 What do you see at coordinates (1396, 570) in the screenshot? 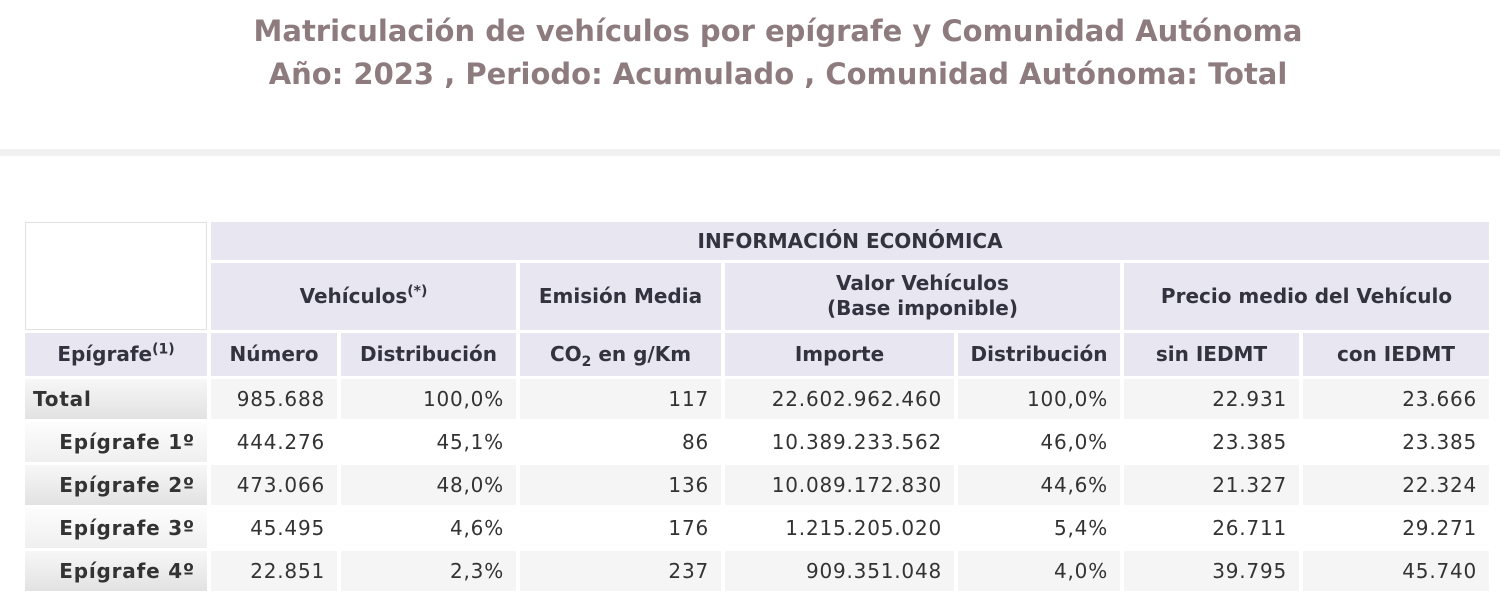
I see `cell-con-iedmt: 45.740` at bounding box center [1396, 570].